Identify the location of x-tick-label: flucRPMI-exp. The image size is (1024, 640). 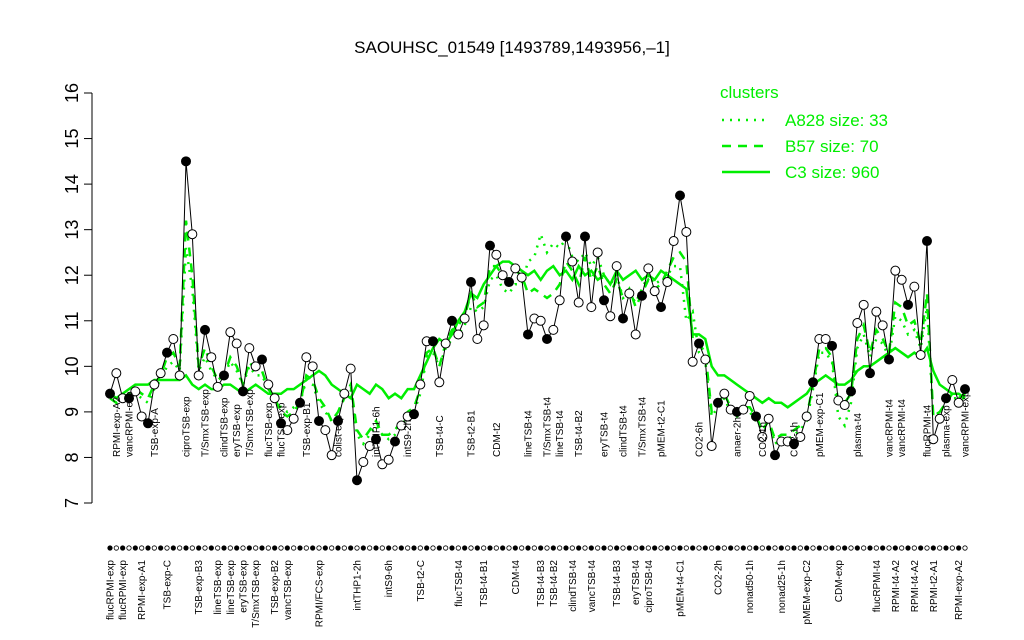
(111, 590).